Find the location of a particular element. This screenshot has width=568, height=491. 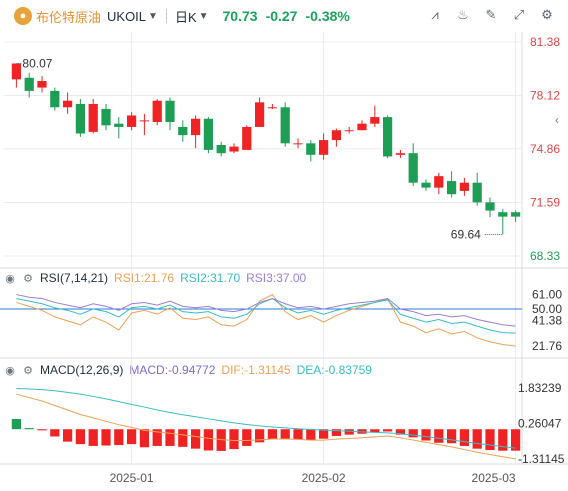

annotation-low-label: 69.64 is located at coordinates (466, 235).